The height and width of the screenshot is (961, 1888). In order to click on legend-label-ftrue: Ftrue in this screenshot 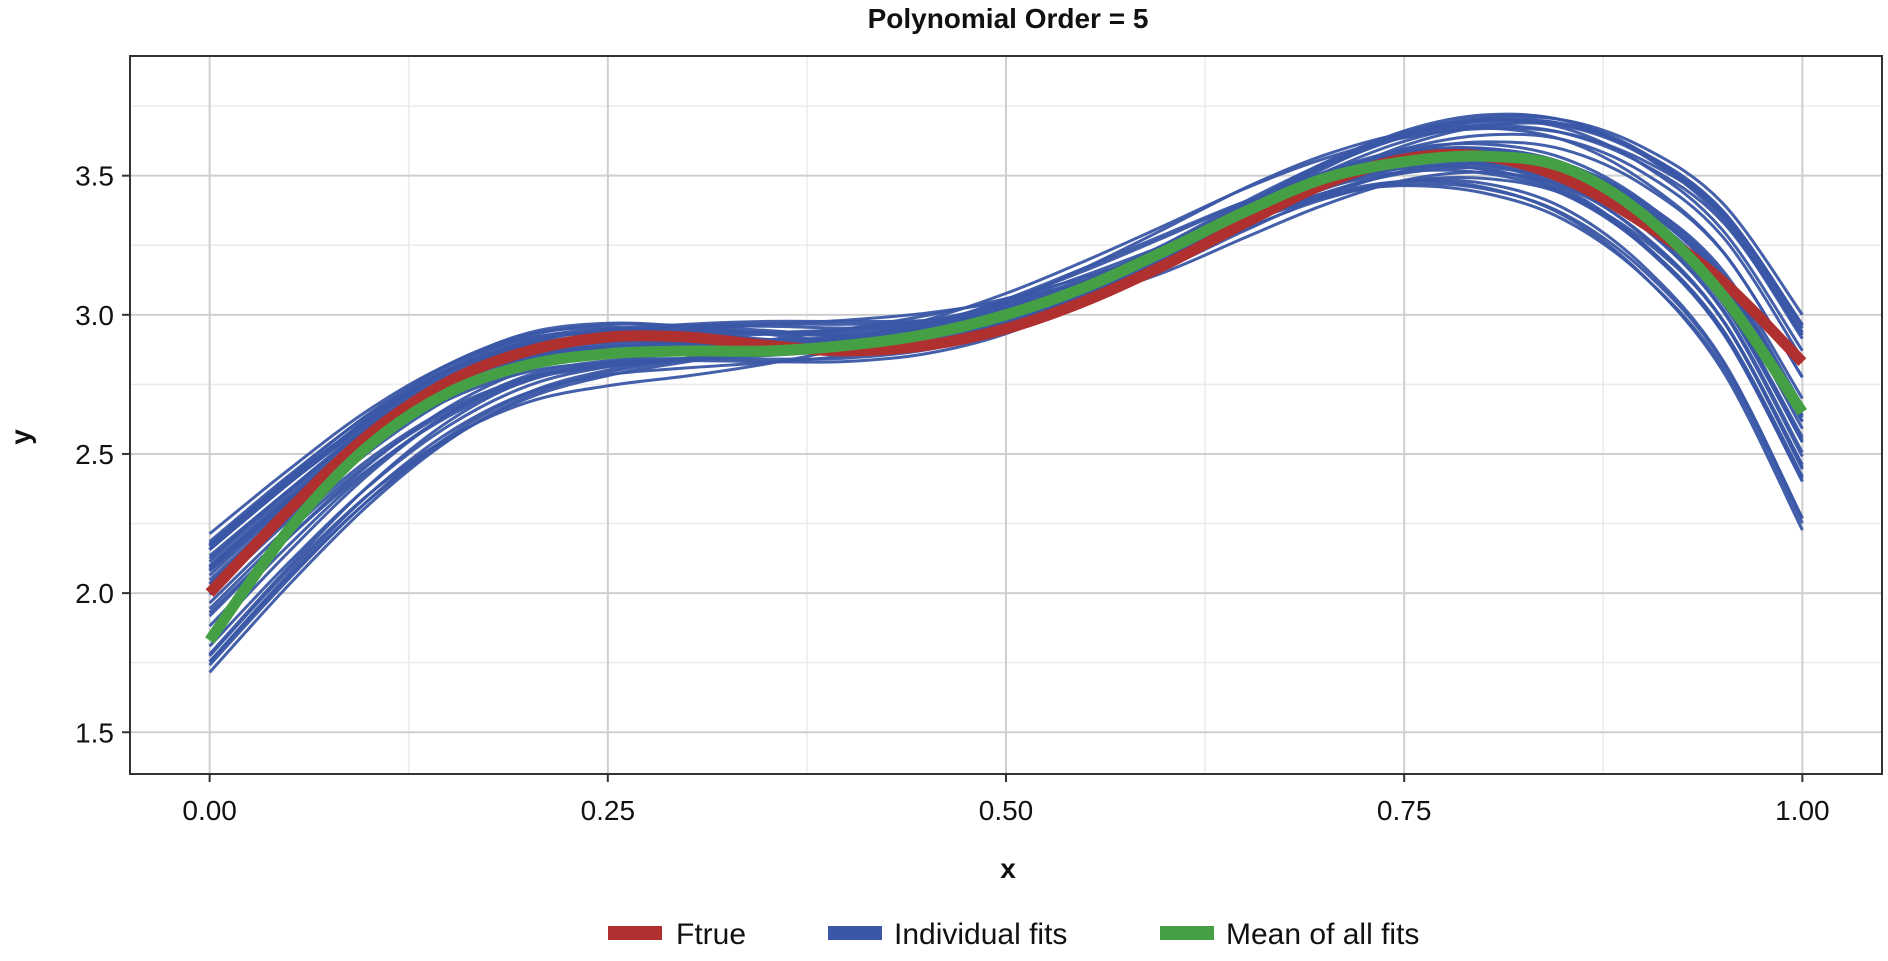, I will do `click(711, 934)`.